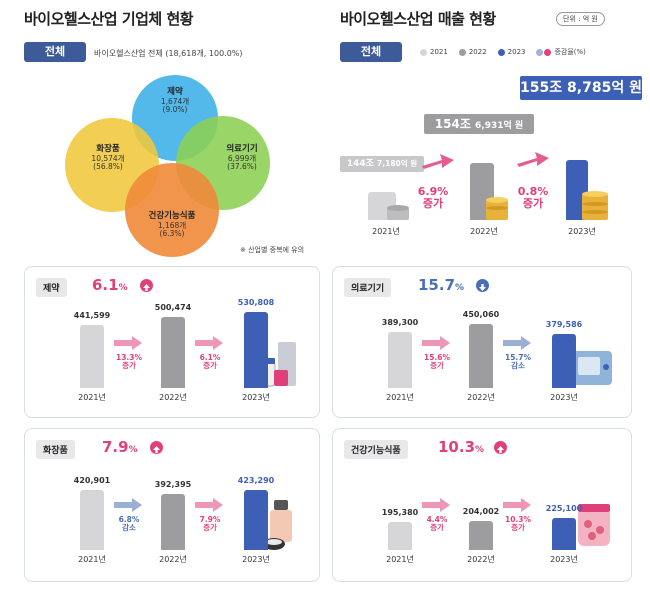  Describe the element at coordinates (129, 524) in the screenshot. I see `change-label-cosmetic-1: 6.8% 감소` at that location.